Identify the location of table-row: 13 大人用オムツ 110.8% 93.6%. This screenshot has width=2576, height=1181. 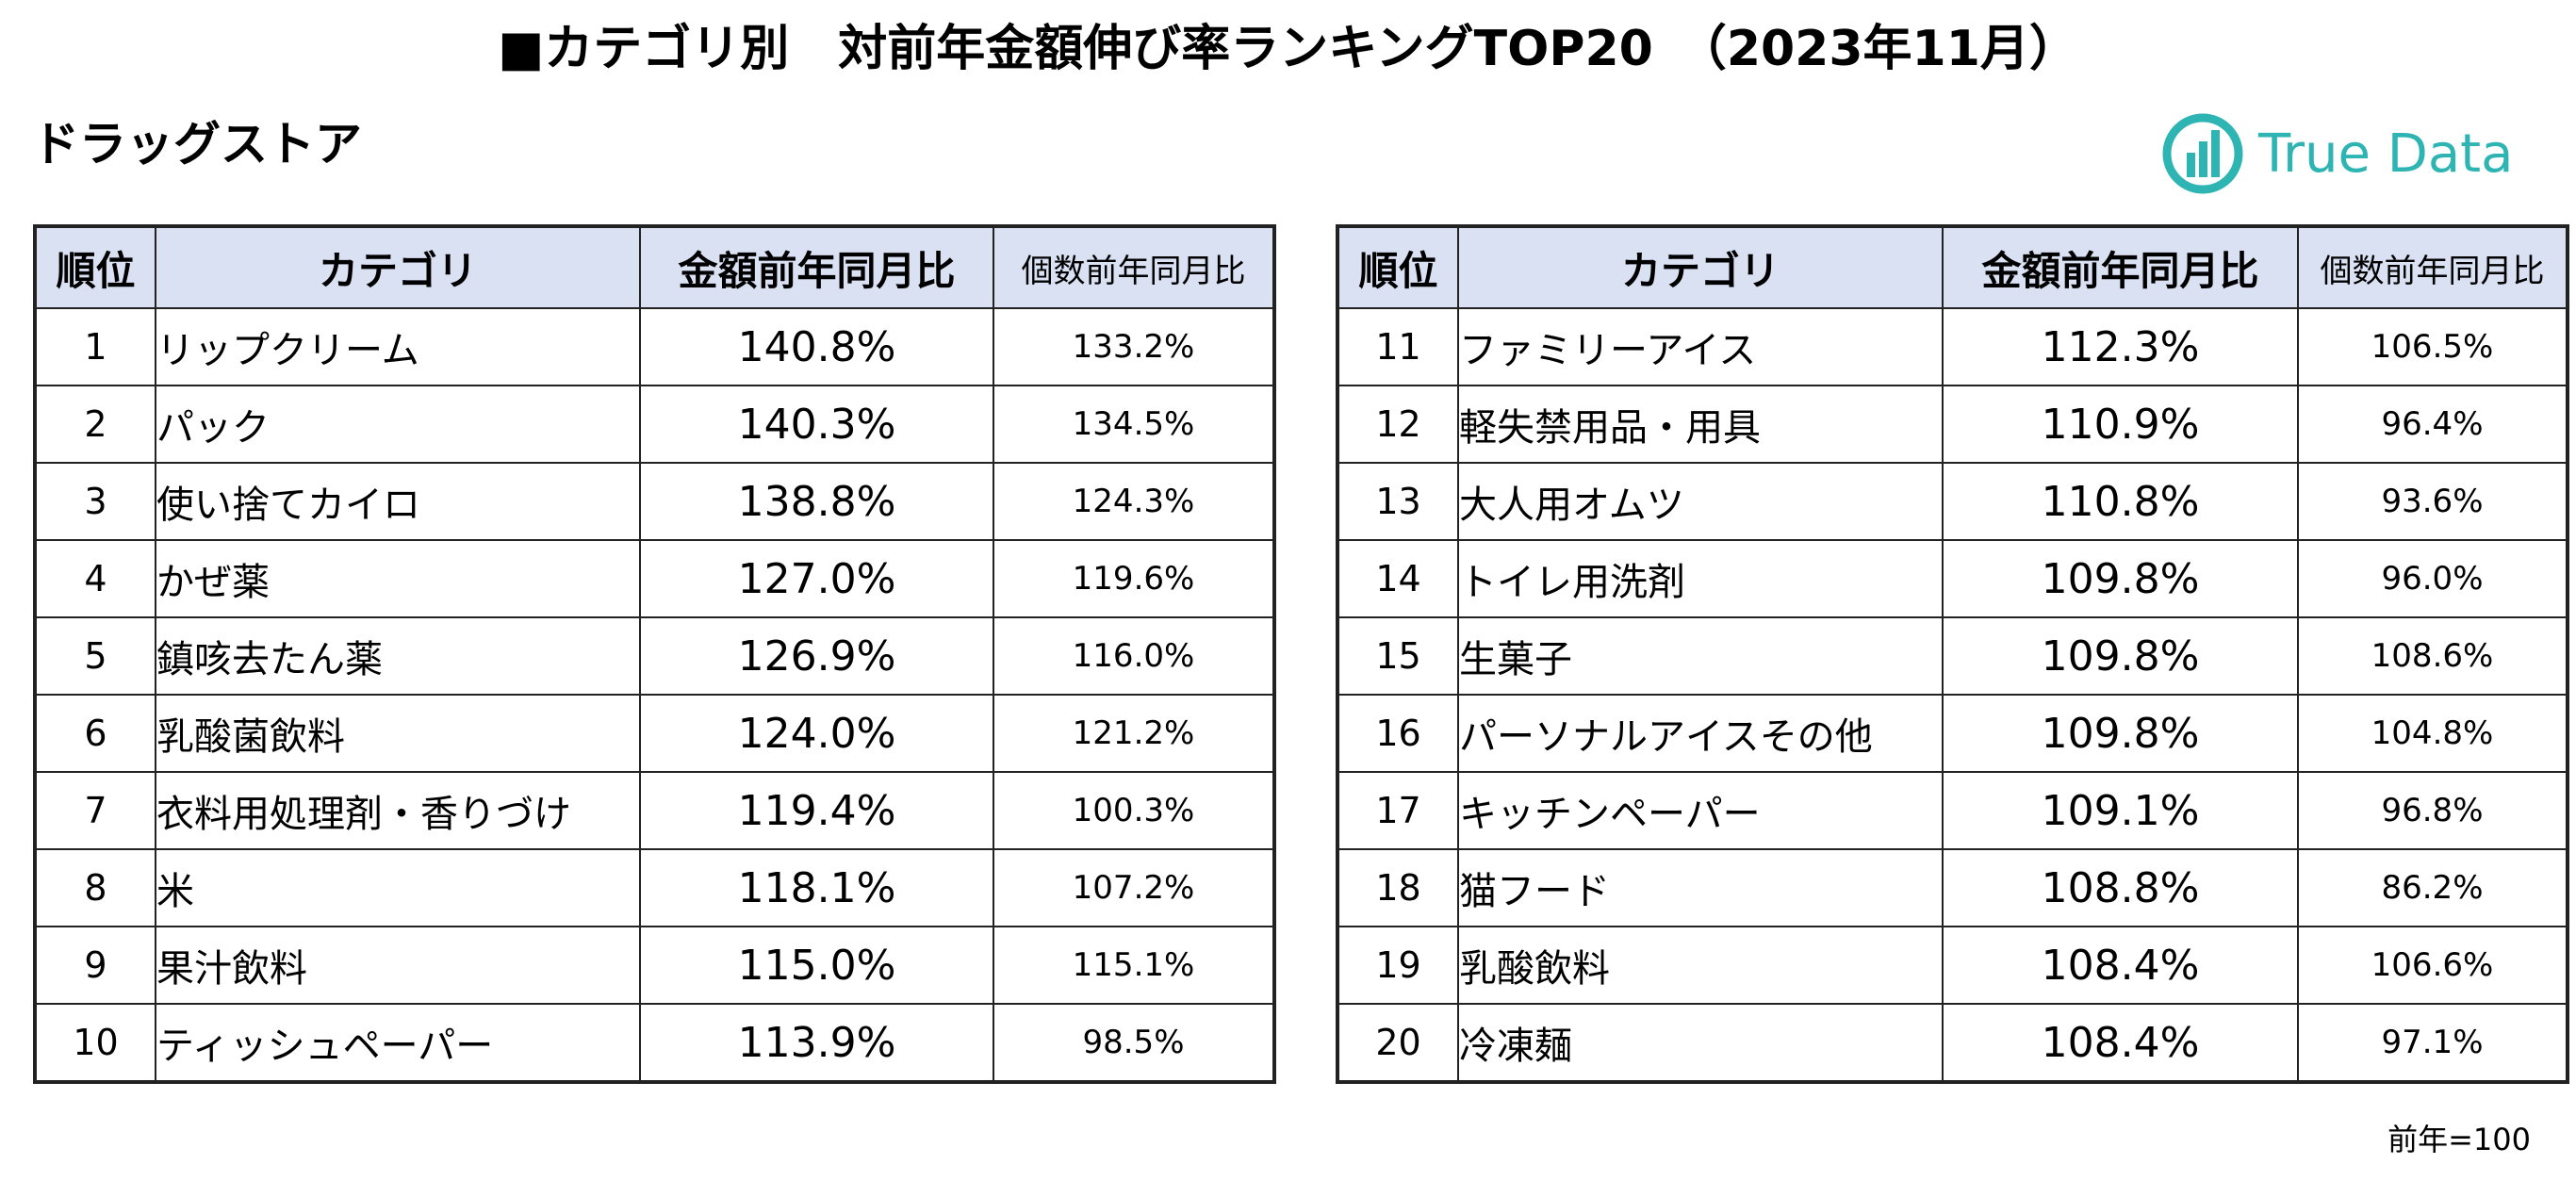
(1952, 501).